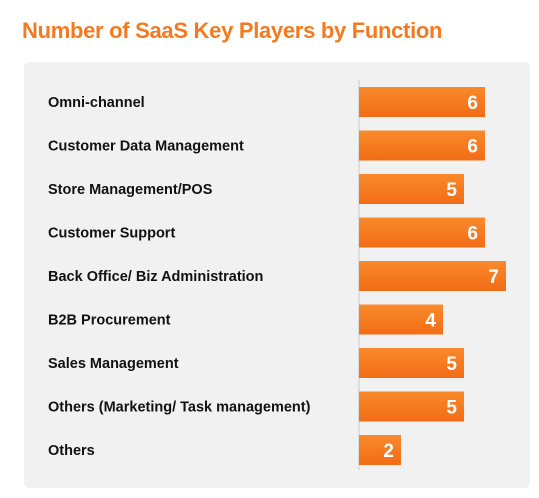 This screenshot has height=498, width=539. I want to click on data-label: 2, so click(388, 451).